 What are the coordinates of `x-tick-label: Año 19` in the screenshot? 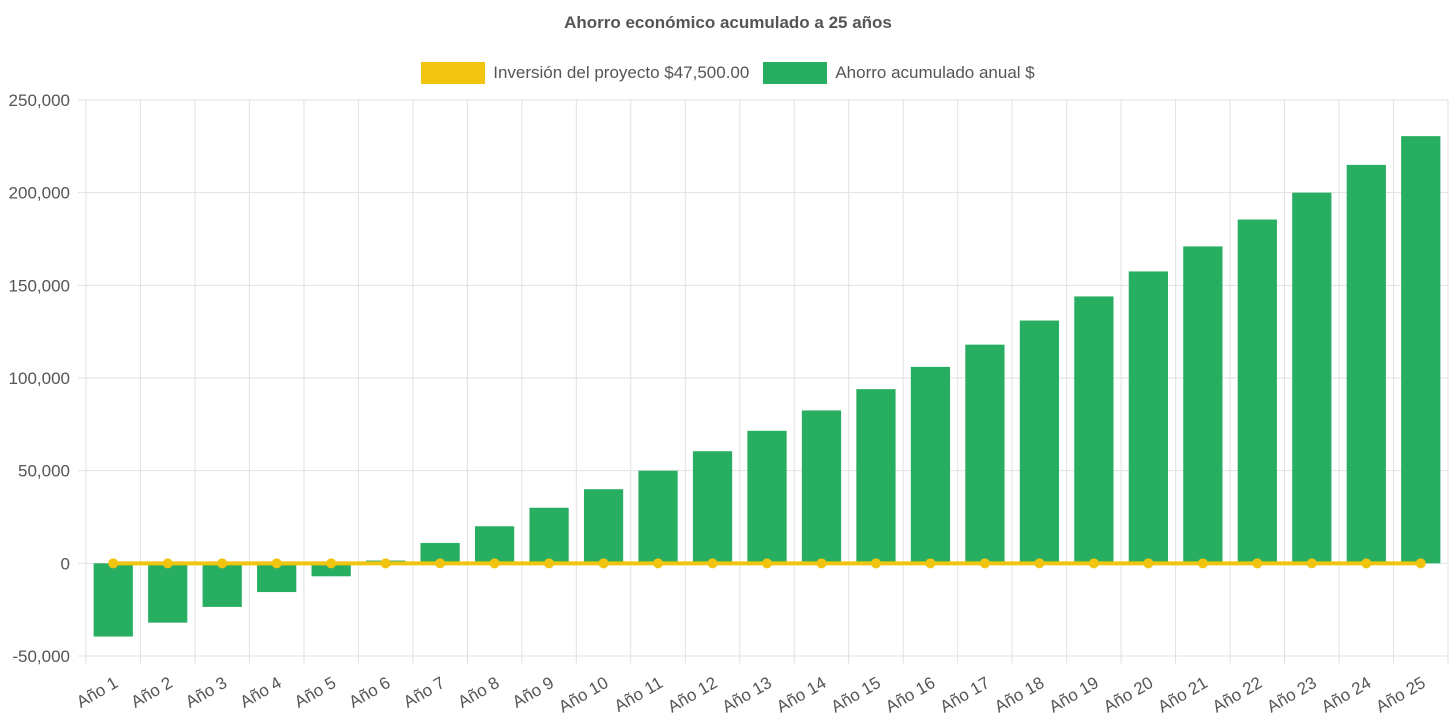 It's located at (1074, 694).